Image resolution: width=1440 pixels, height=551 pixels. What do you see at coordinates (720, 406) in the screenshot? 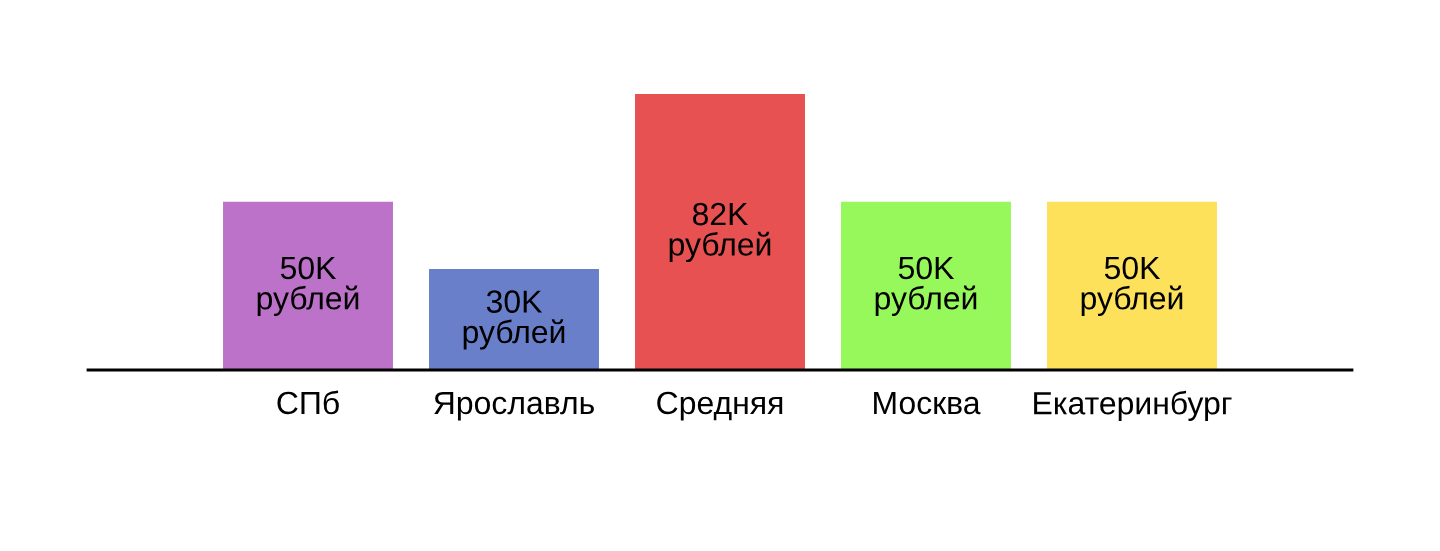
I see `x-tick-label: Средняя` at bounding box center [720, 406].